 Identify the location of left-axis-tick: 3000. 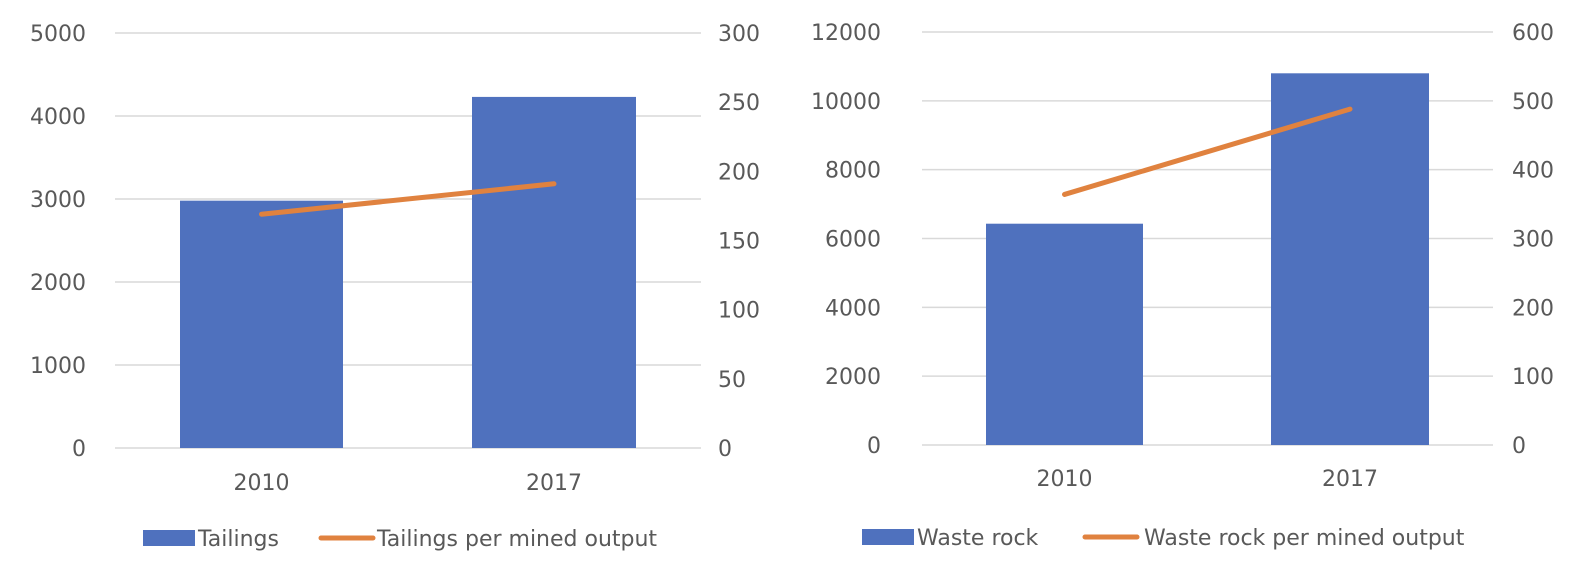
(58, 200).